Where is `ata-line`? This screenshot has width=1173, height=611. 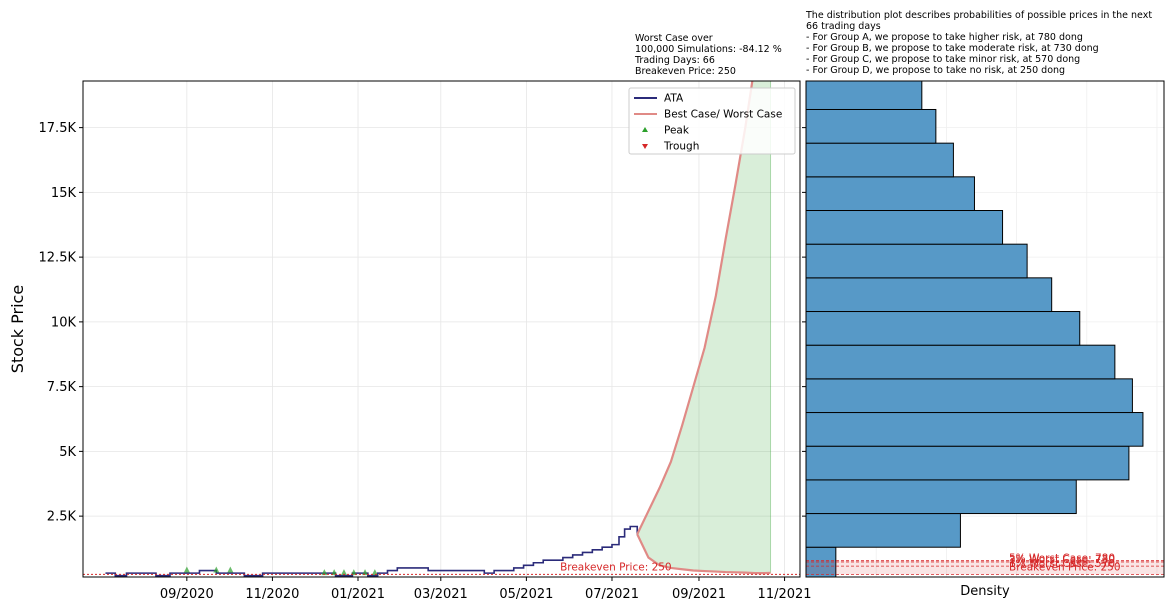
ata-line is located at coordinates (372, 551).